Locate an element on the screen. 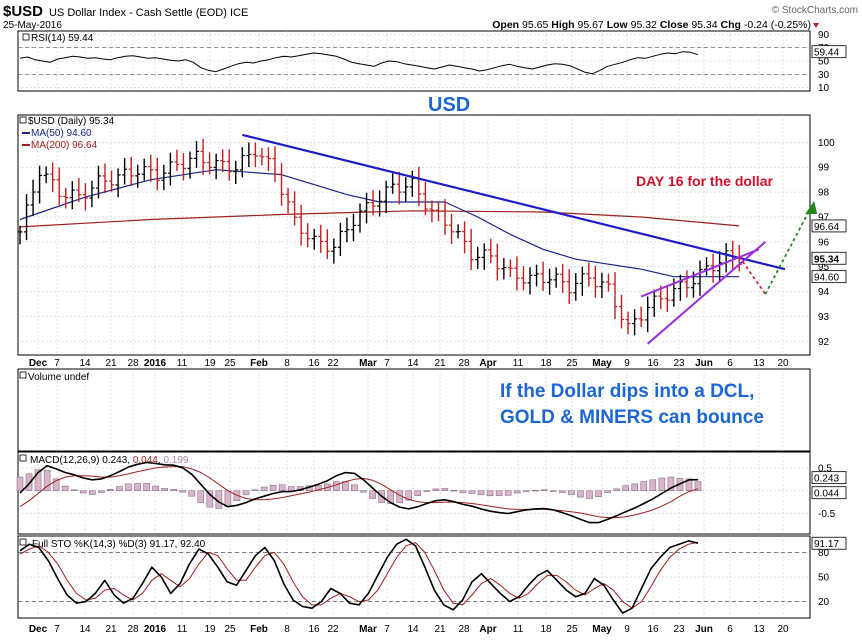 This screenshot has width=862, height=643. sto-legend-box is located at coordinates (23, 542).